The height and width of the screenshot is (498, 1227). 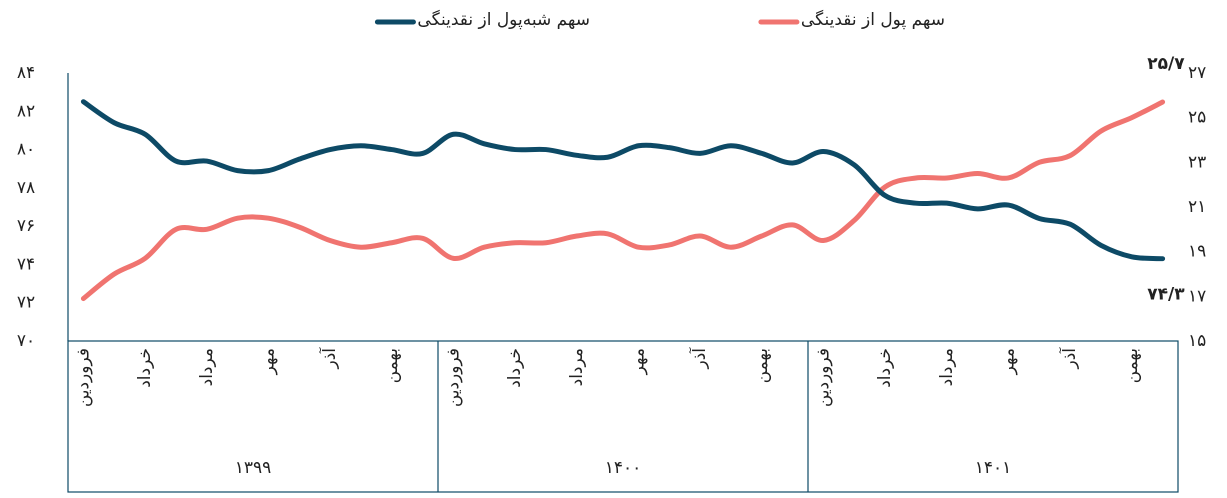 What do you see at coordinates (1197, 296) in the screenshot?
I see `y2-tick-label: ۱۷` at bounding box center [1197, 296].